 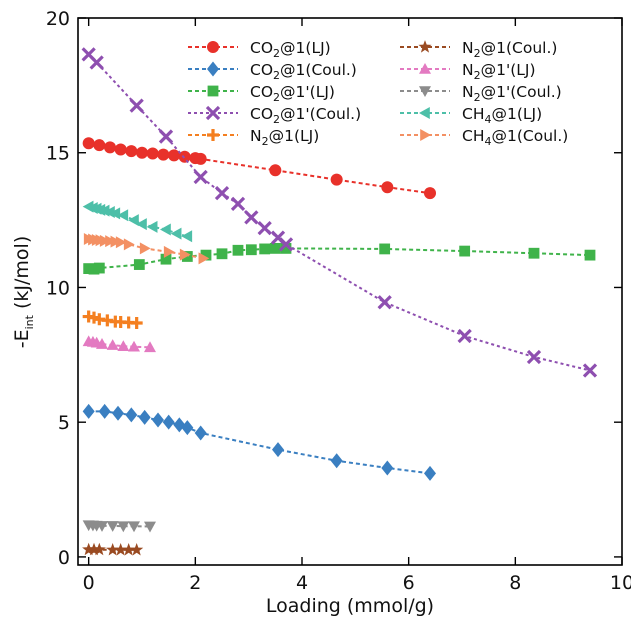 I want to click on legend-label: CO2@1(Coul.), so click(x=303, y=71).